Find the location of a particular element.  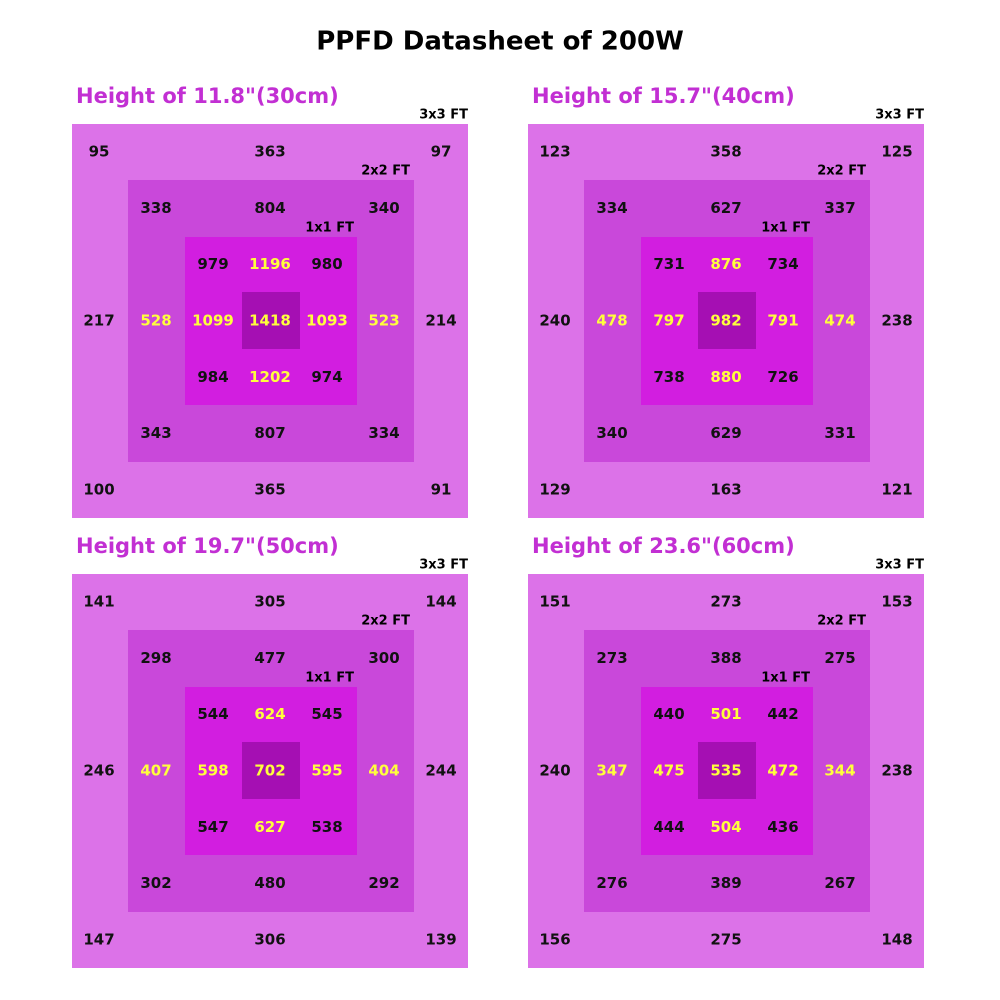

ppfd-value: 139 is located at coordinates (440, 939).